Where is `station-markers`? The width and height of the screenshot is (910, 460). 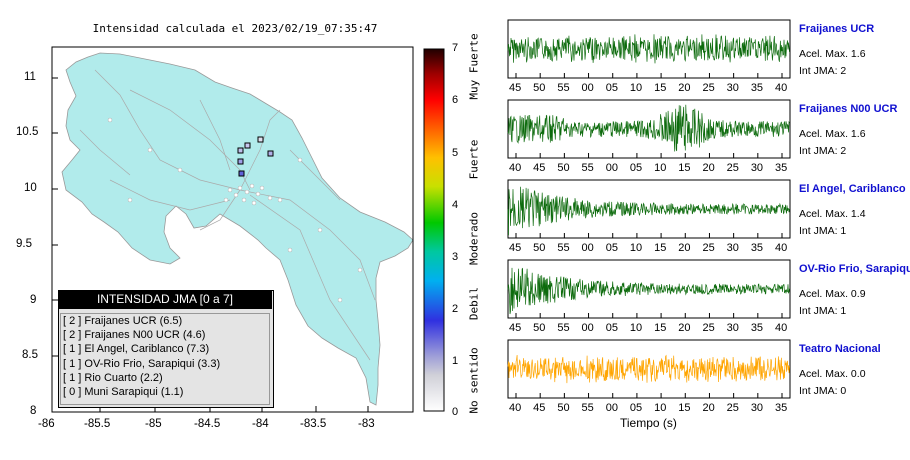 station-markers is located at coordinates (255, 156).